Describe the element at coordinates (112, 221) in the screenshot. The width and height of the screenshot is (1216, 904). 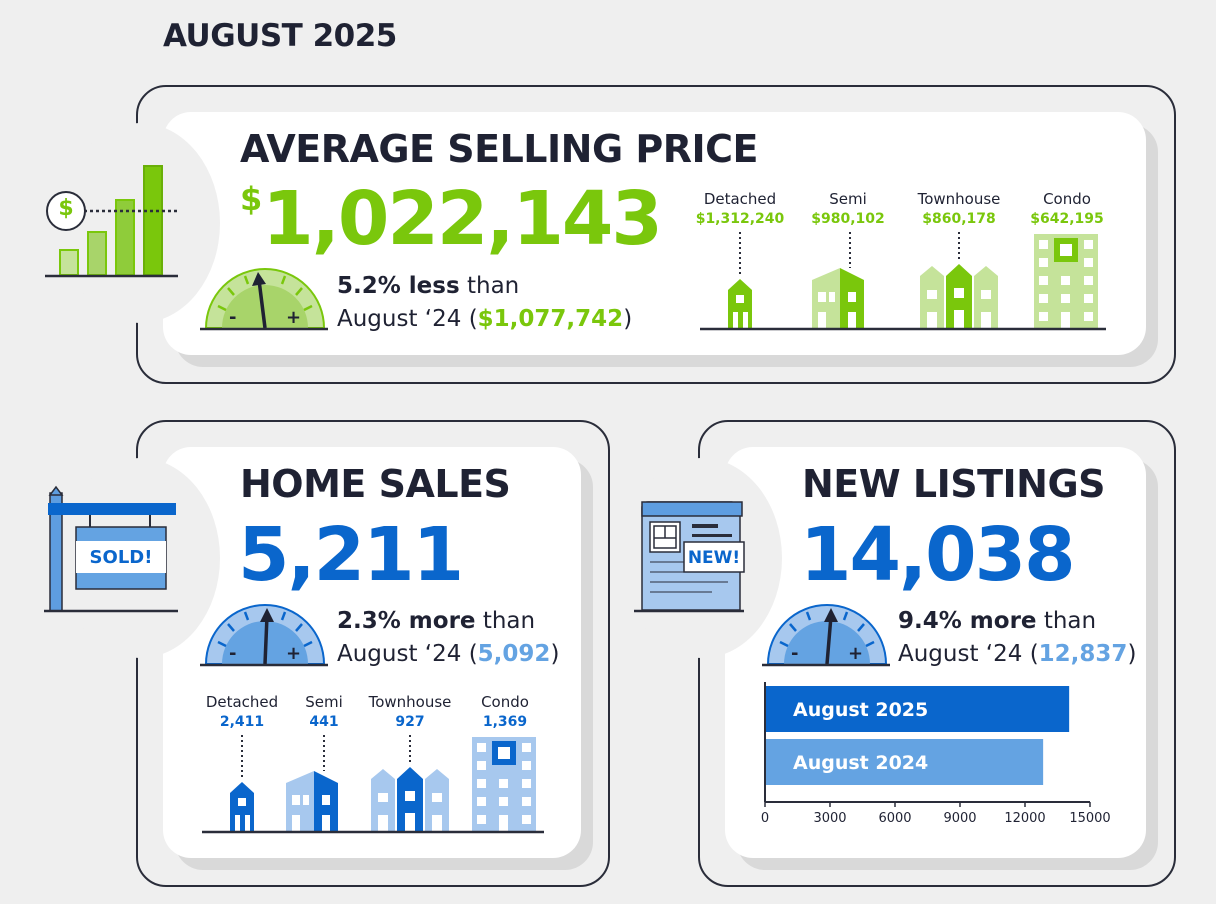
I see `price-growth-icon` at that location.